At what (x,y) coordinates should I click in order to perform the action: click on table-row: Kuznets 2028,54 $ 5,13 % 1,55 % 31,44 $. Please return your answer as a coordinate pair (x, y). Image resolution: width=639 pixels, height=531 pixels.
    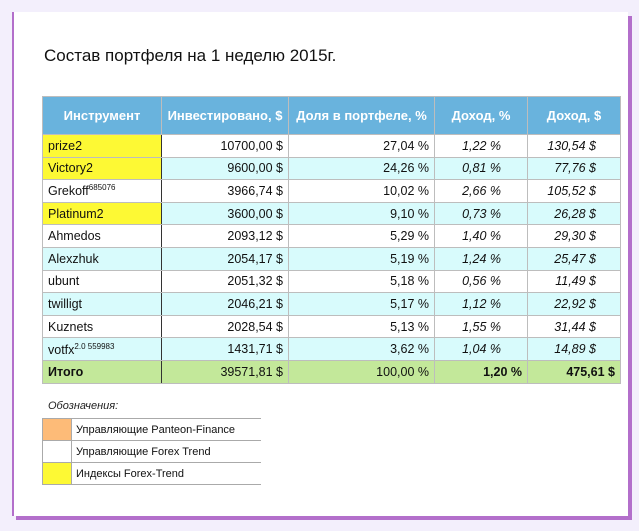
    Looking at the image, I should click on (331, 326).